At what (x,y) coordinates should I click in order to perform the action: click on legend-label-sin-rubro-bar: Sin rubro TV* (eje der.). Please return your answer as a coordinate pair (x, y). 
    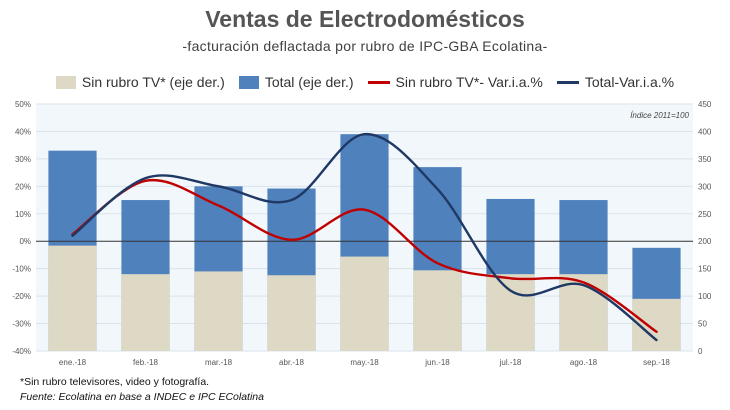
    Looking at the image, I should click on (153, 82).